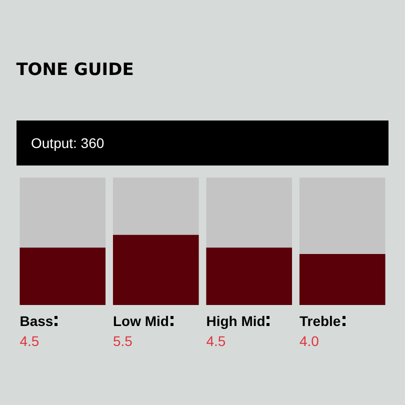  I want to click on x-tick-label: Treble, so click(320, 321).